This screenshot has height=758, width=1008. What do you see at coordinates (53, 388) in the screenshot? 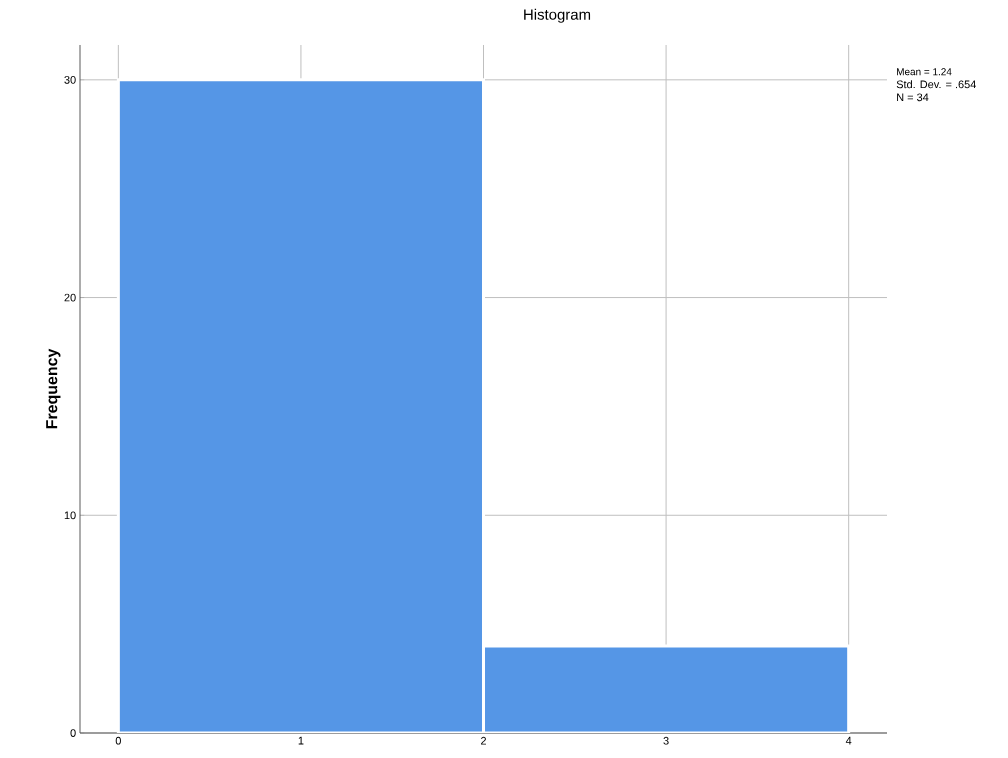
I see `y-axis-title: Frequency` at bounding box center [53, 388].